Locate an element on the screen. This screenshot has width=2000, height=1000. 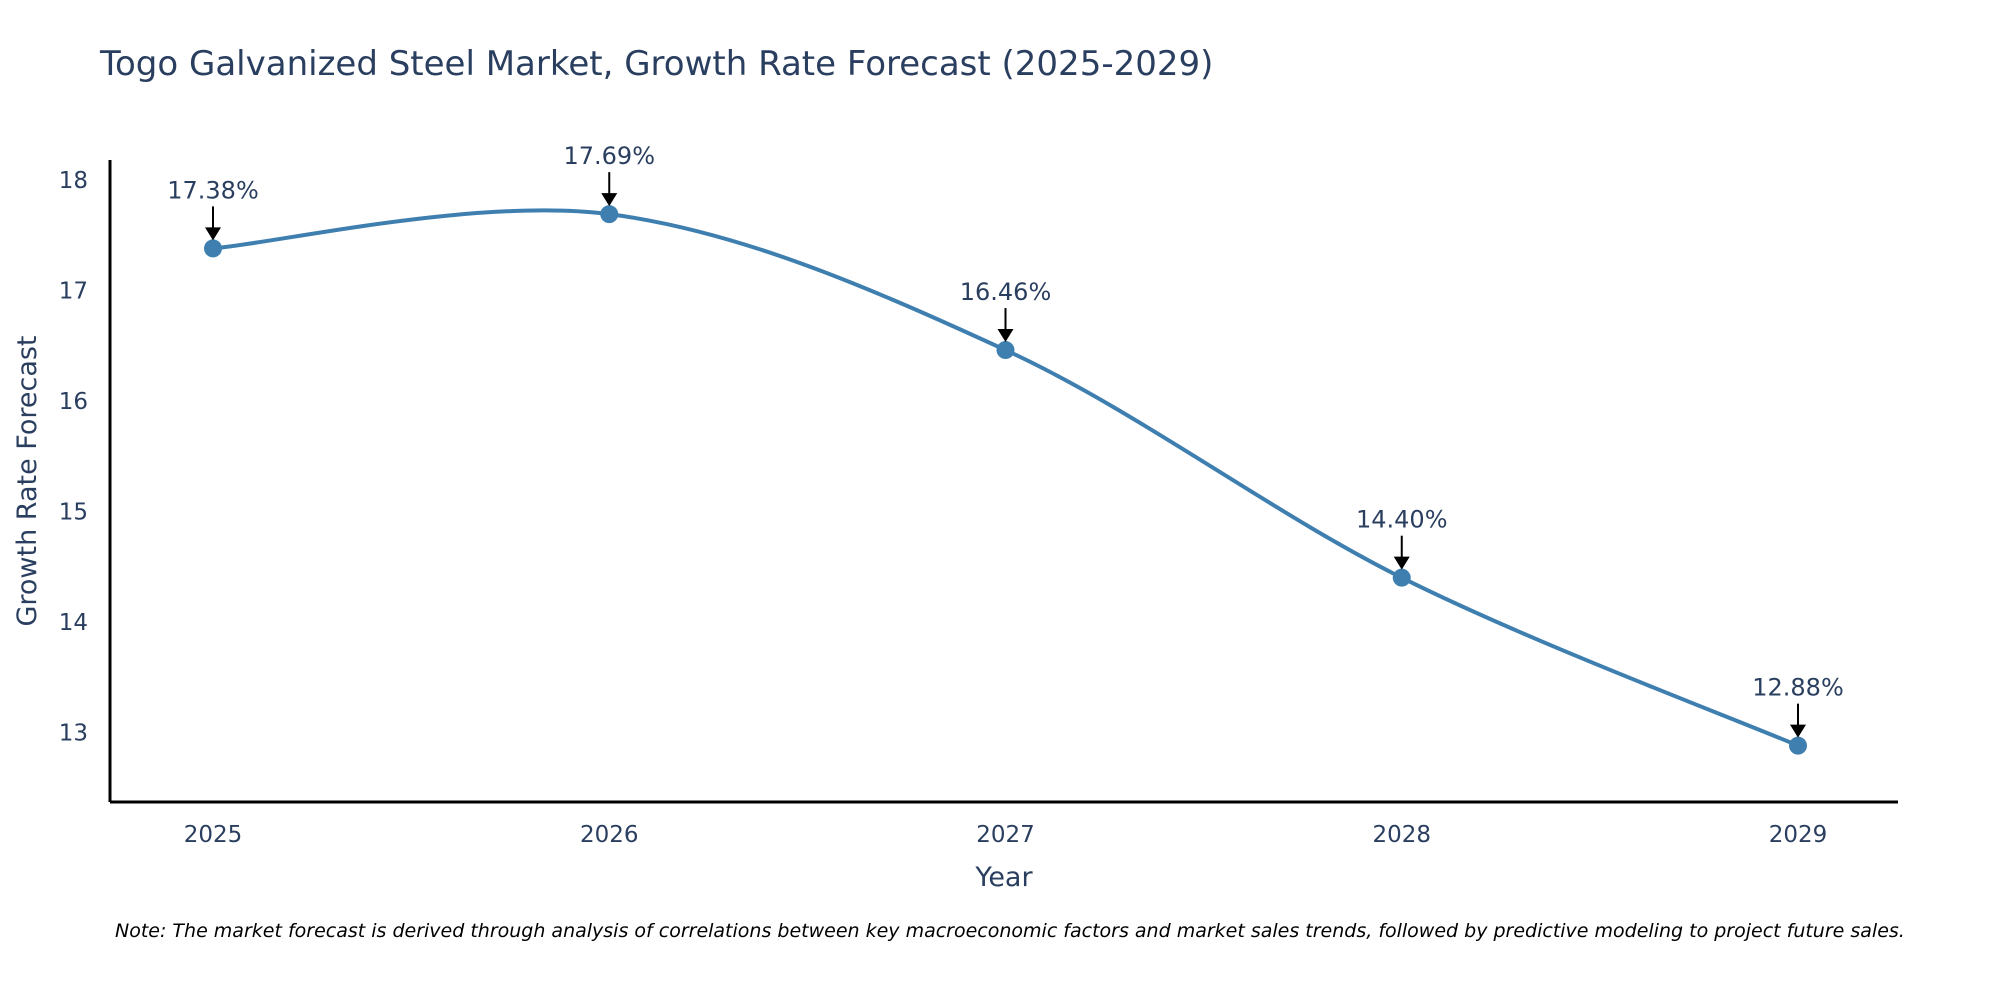
x-tick-label: 2027 is located at coordinates (1005, 835).